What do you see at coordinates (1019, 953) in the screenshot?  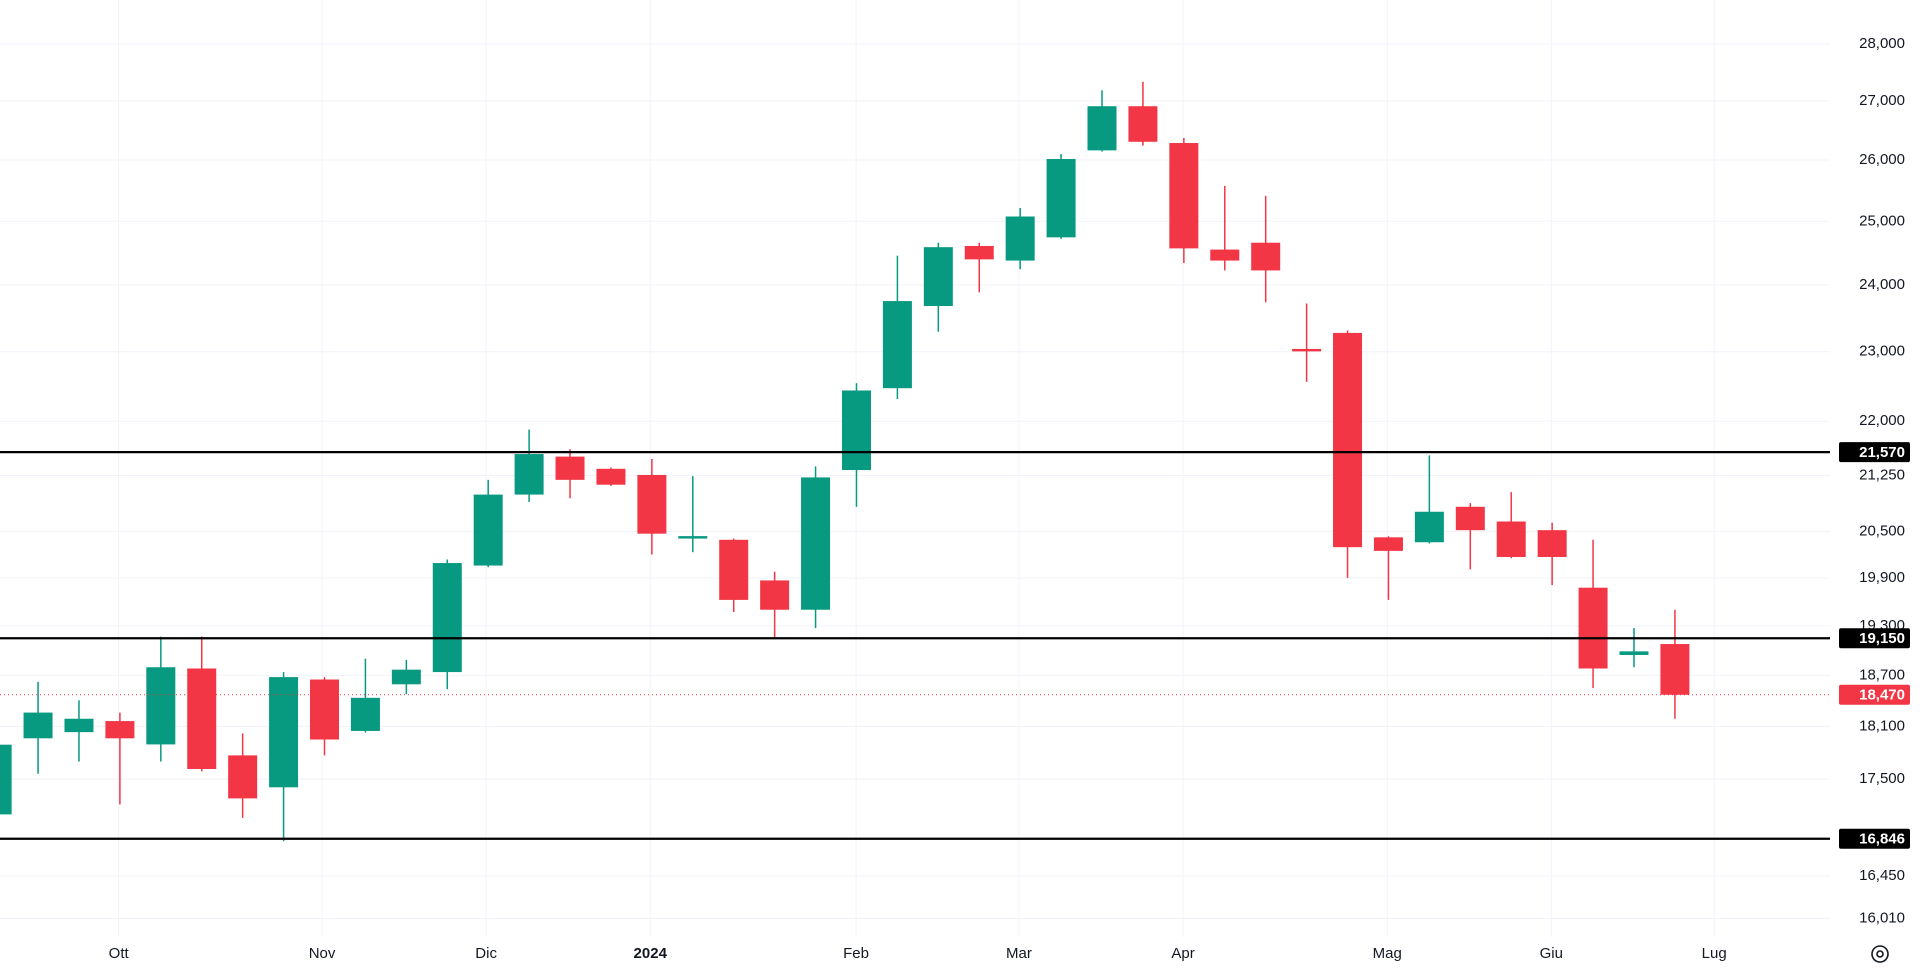 I see `x-tick-label: Mar` at bounding box center [1019, 953].